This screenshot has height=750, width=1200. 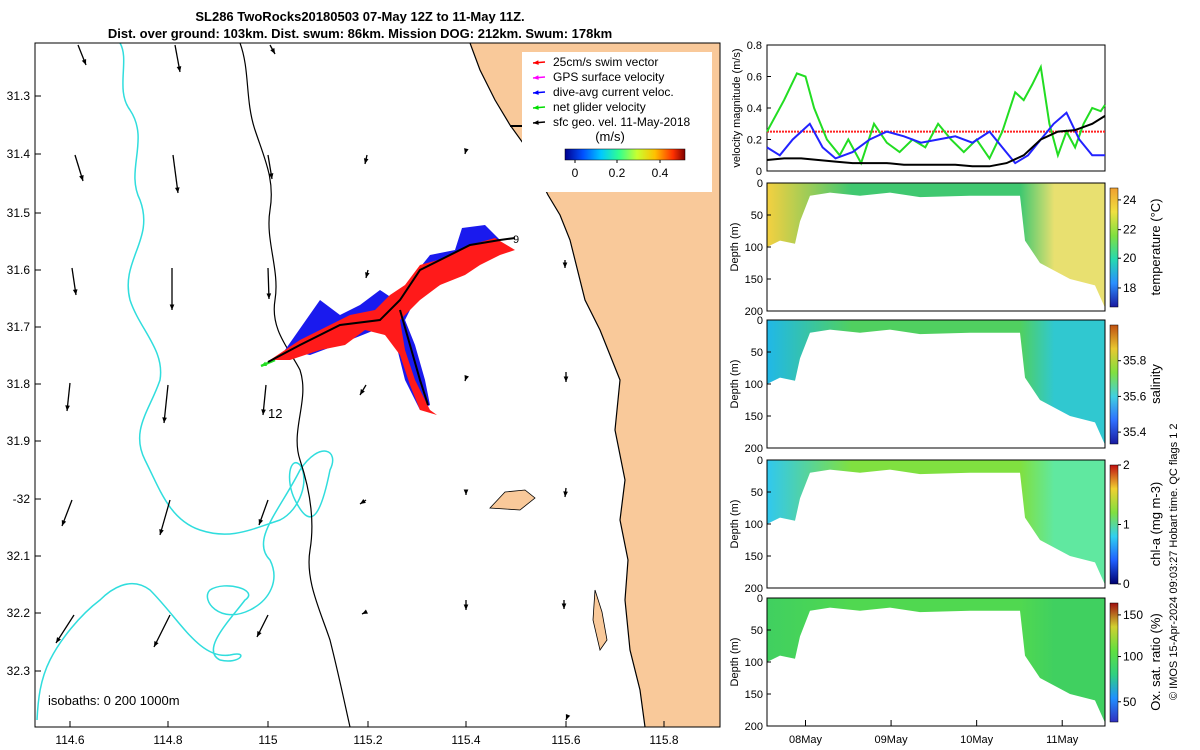 What do you see at coordinates (268, 363) in the screenshot?
I see `net-glider-velocity-arrow` at bounding box center [268, 363].